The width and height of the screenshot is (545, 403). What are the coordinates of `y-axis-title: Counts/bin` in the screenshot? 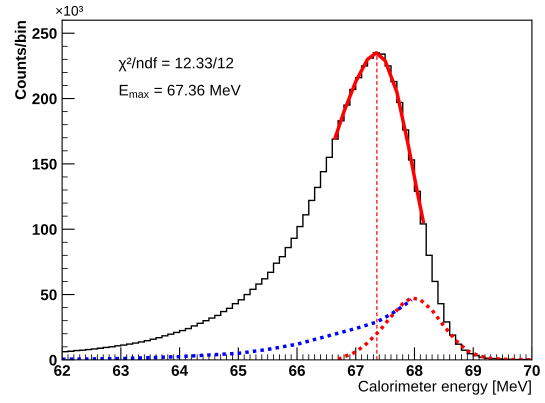 It's located at (20, 60).